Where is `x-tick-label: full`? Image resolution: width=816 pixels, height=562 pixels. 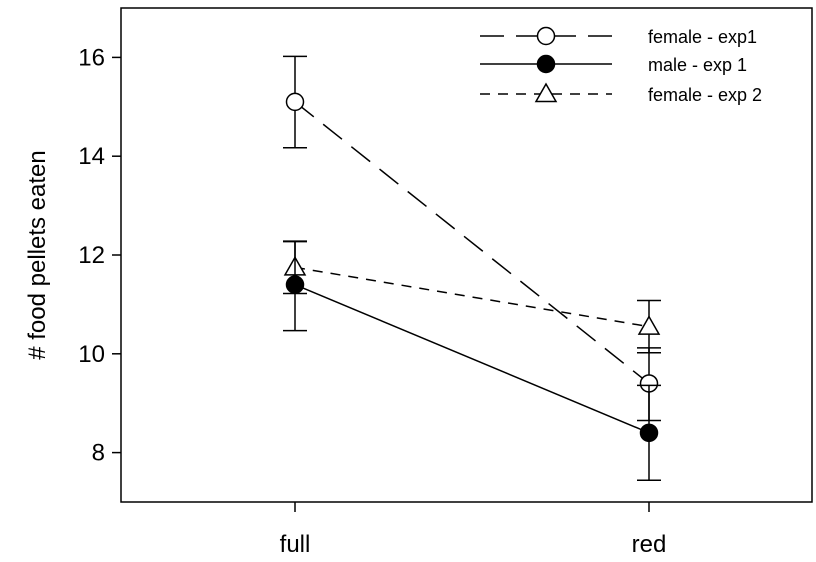 x-tick-label: full is located at coordinates (295, 544).